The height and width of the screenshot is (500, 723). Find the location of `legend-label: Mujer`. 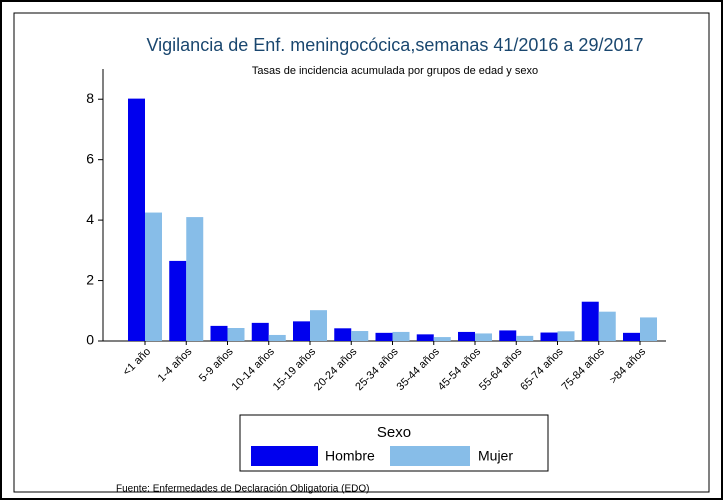

legend-label: Mujer is located at coordinates (495, 456).